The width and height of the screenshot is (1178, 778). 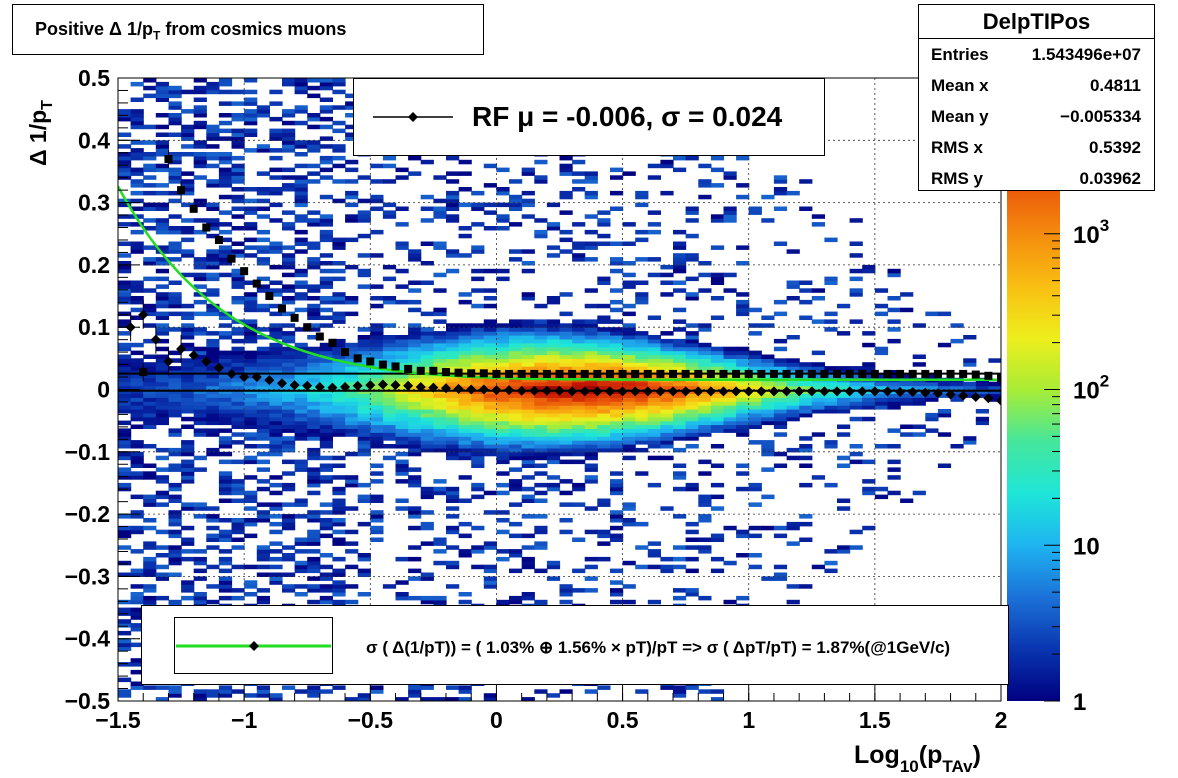 I want to click on mean-point, so click(x=395, y=385).